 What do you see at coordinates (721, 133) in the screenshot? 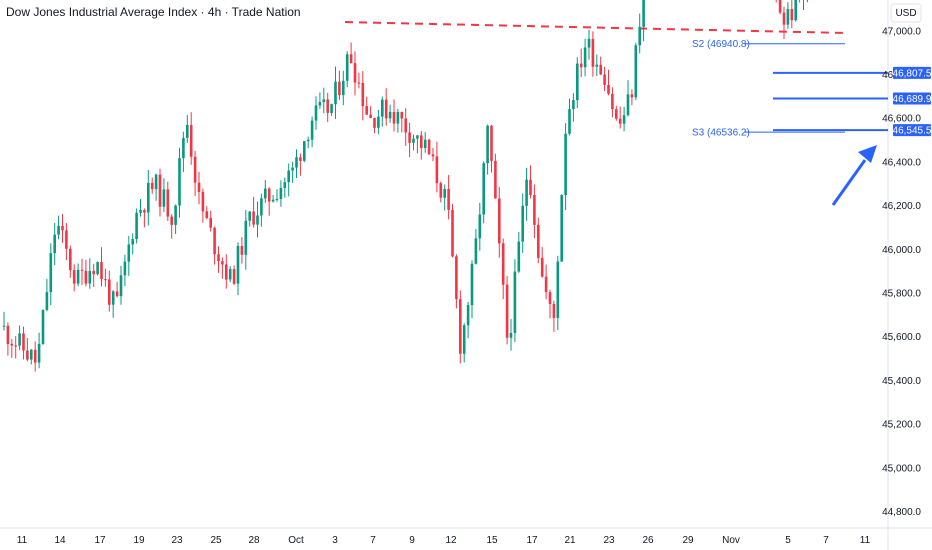
I see `pivot-label: S3 (46536.2)` at bounding box center [721, 133].